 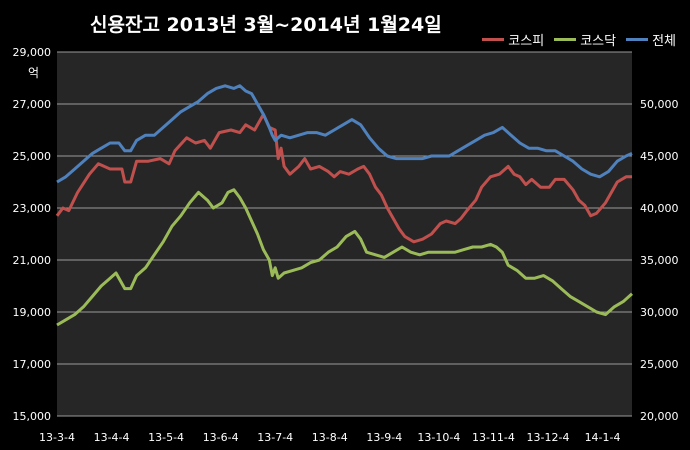 What do you see at coordinates (603, 437) in the screenshot?
I see `x-tick-label: 14-1-4` at bounding box center [603, 437].